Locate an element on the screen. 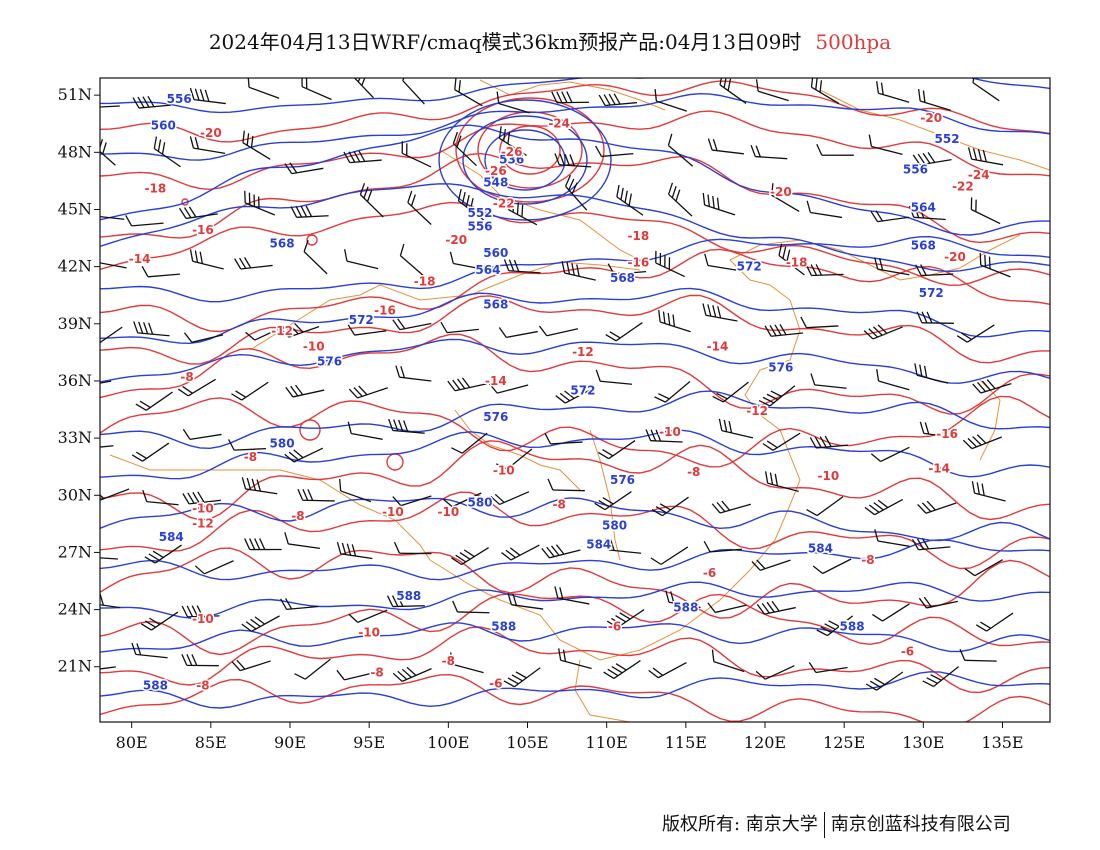 This screenshot has width=1100, height=850. coastline-segment is located at coordinates (615, 570).